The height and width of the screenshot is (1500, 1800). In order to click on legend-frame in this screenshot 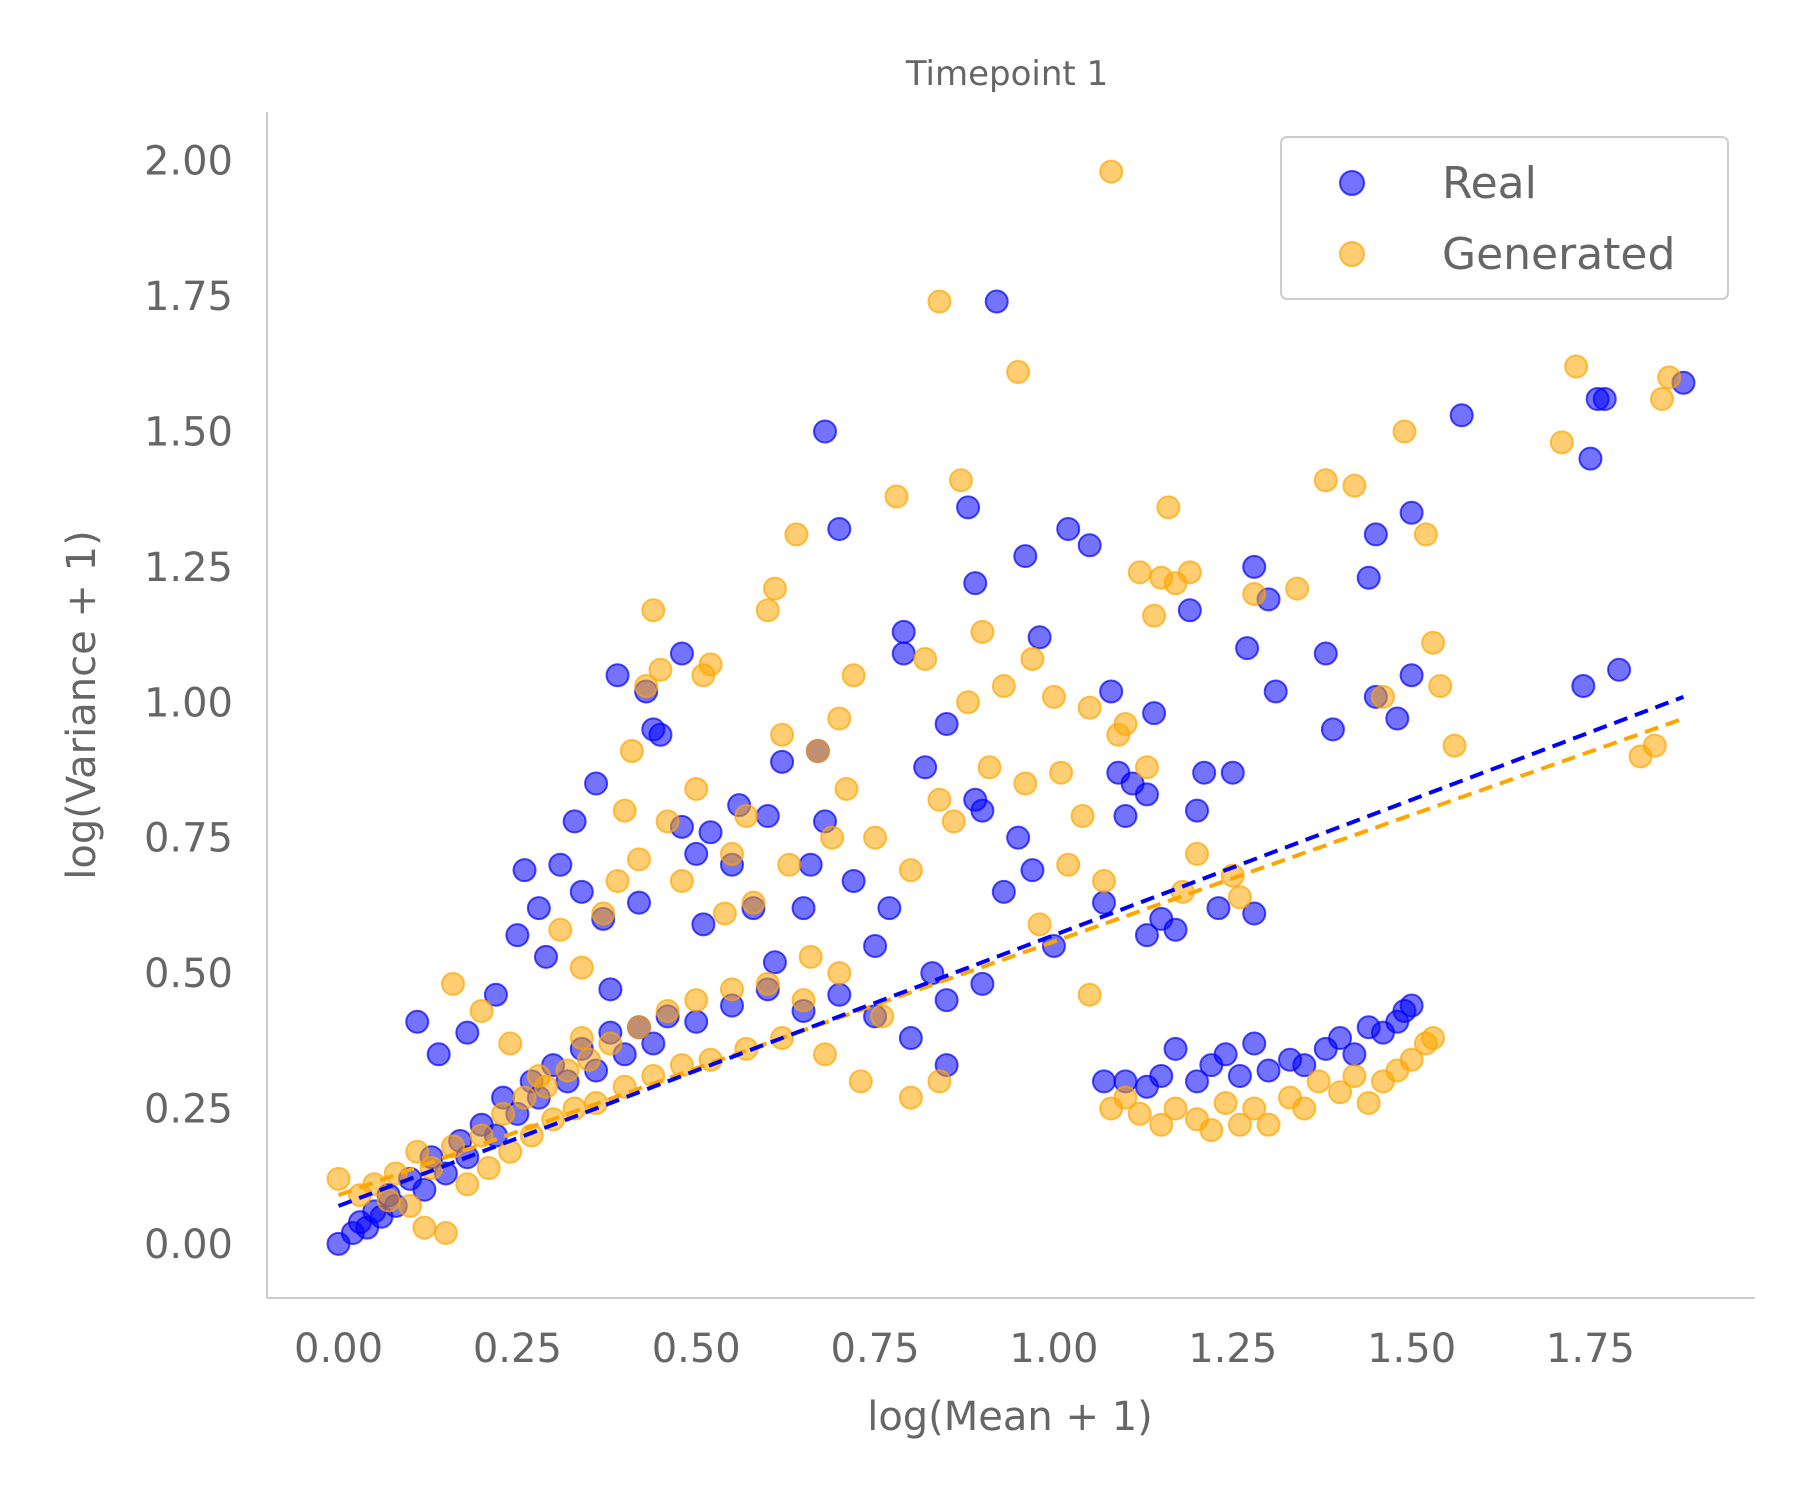, I will do `click(1504, 218)`.